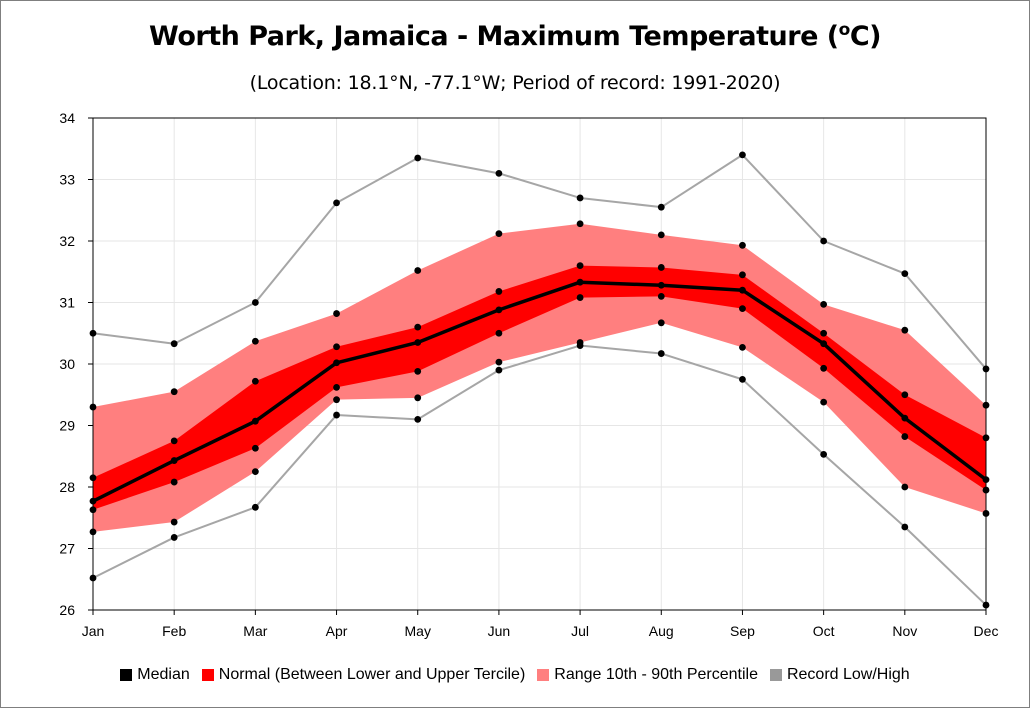 The width and height of the screenshot is (1030, 708). Describe the element at coordinates (661, 631) in the screenshot. I see `x-tick-label: Aug` at that location.